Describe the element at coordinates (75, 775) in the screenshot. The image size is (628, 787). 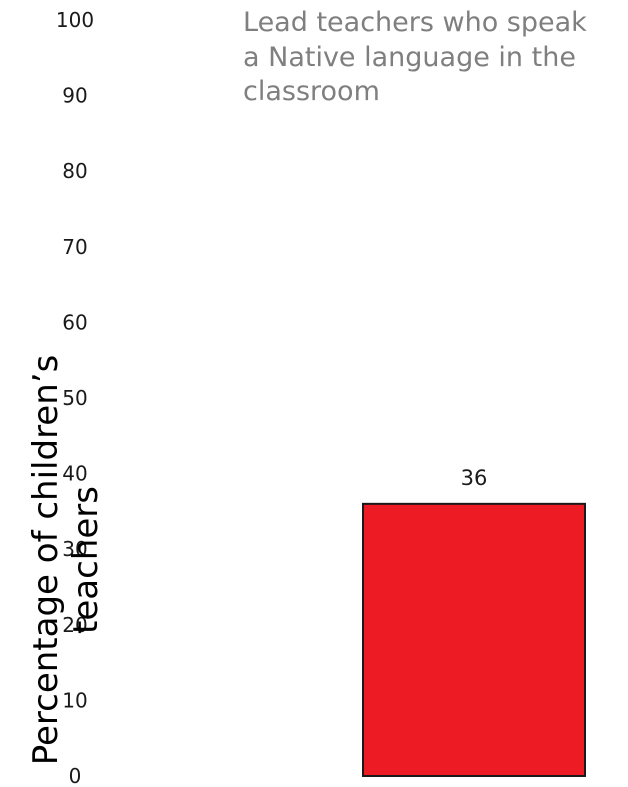
I see `y-tick-label: 0` at that location.